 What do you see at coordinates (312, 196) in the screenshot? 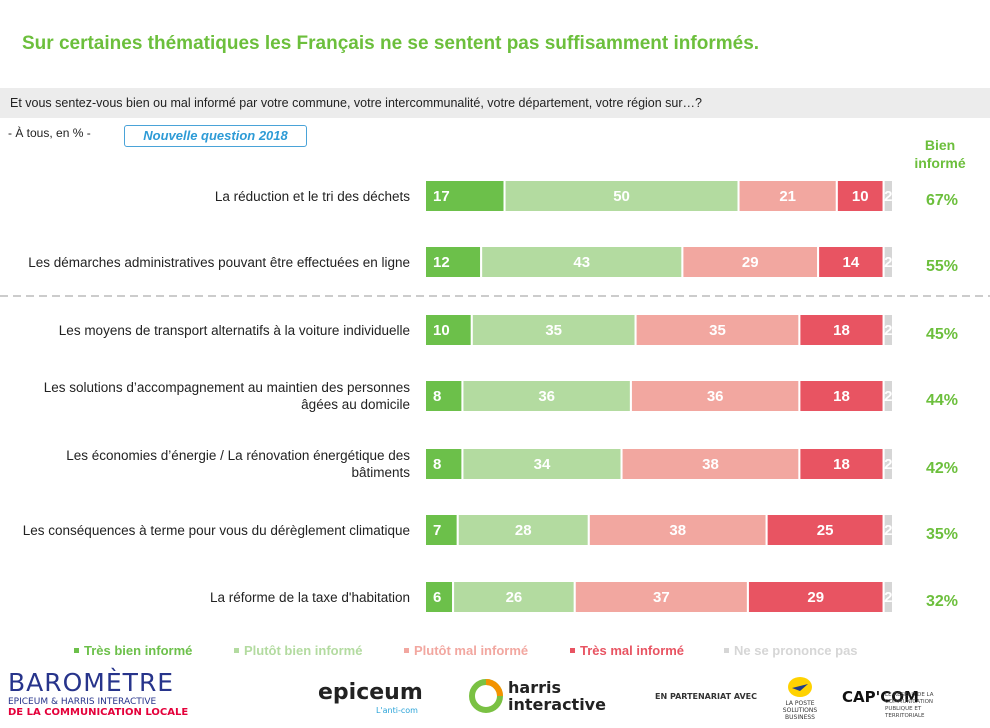
I see `category-label: La réduction et le tri des déchets` at bounding box center [312, 196].